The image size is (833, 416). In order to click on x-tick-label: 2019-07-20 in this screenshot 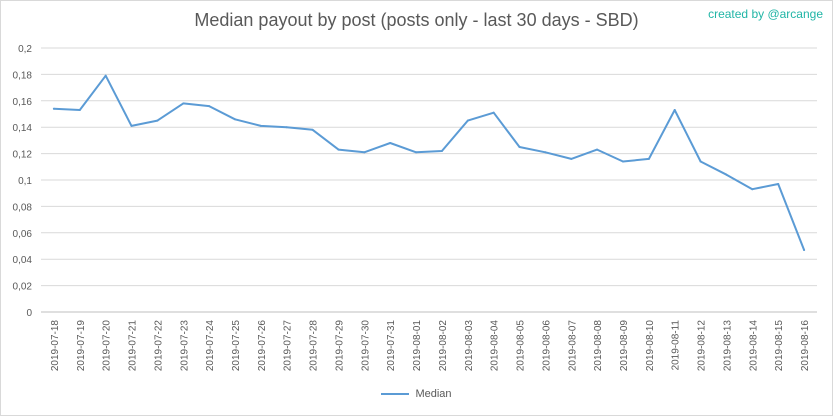, I will do `click(107, 346)`.